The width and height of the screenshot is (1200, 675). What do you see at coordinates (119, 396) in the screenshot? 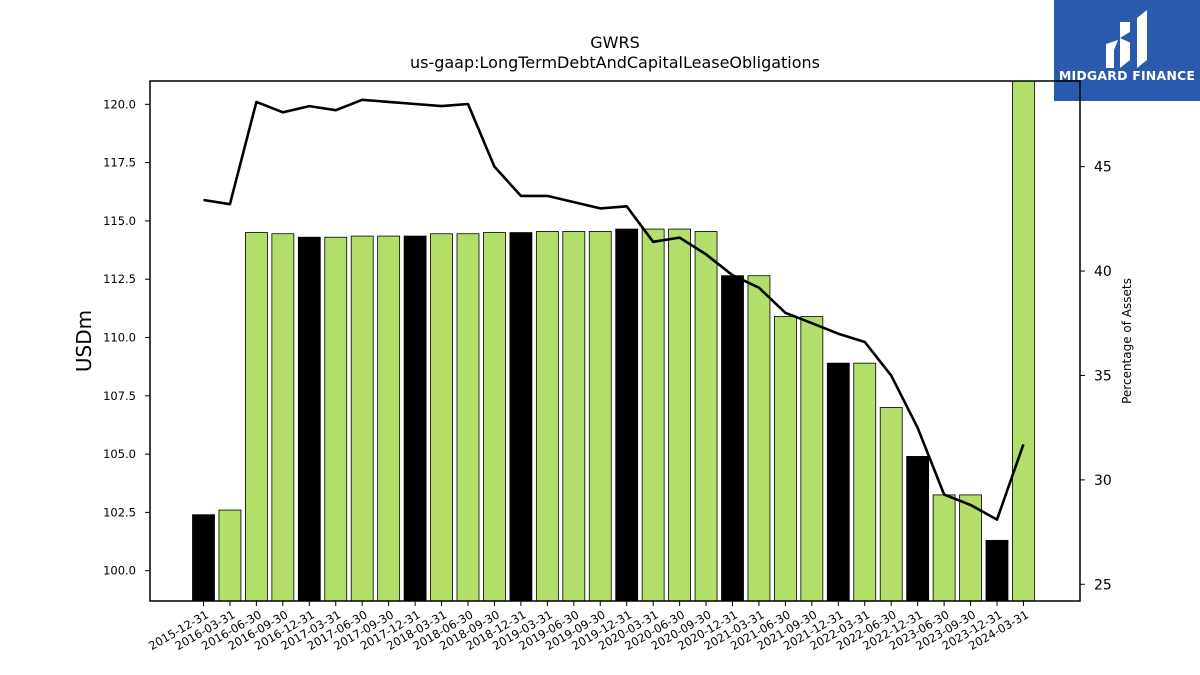
I see `y-tick-label: 107.5` at bounding box center [119, 396].